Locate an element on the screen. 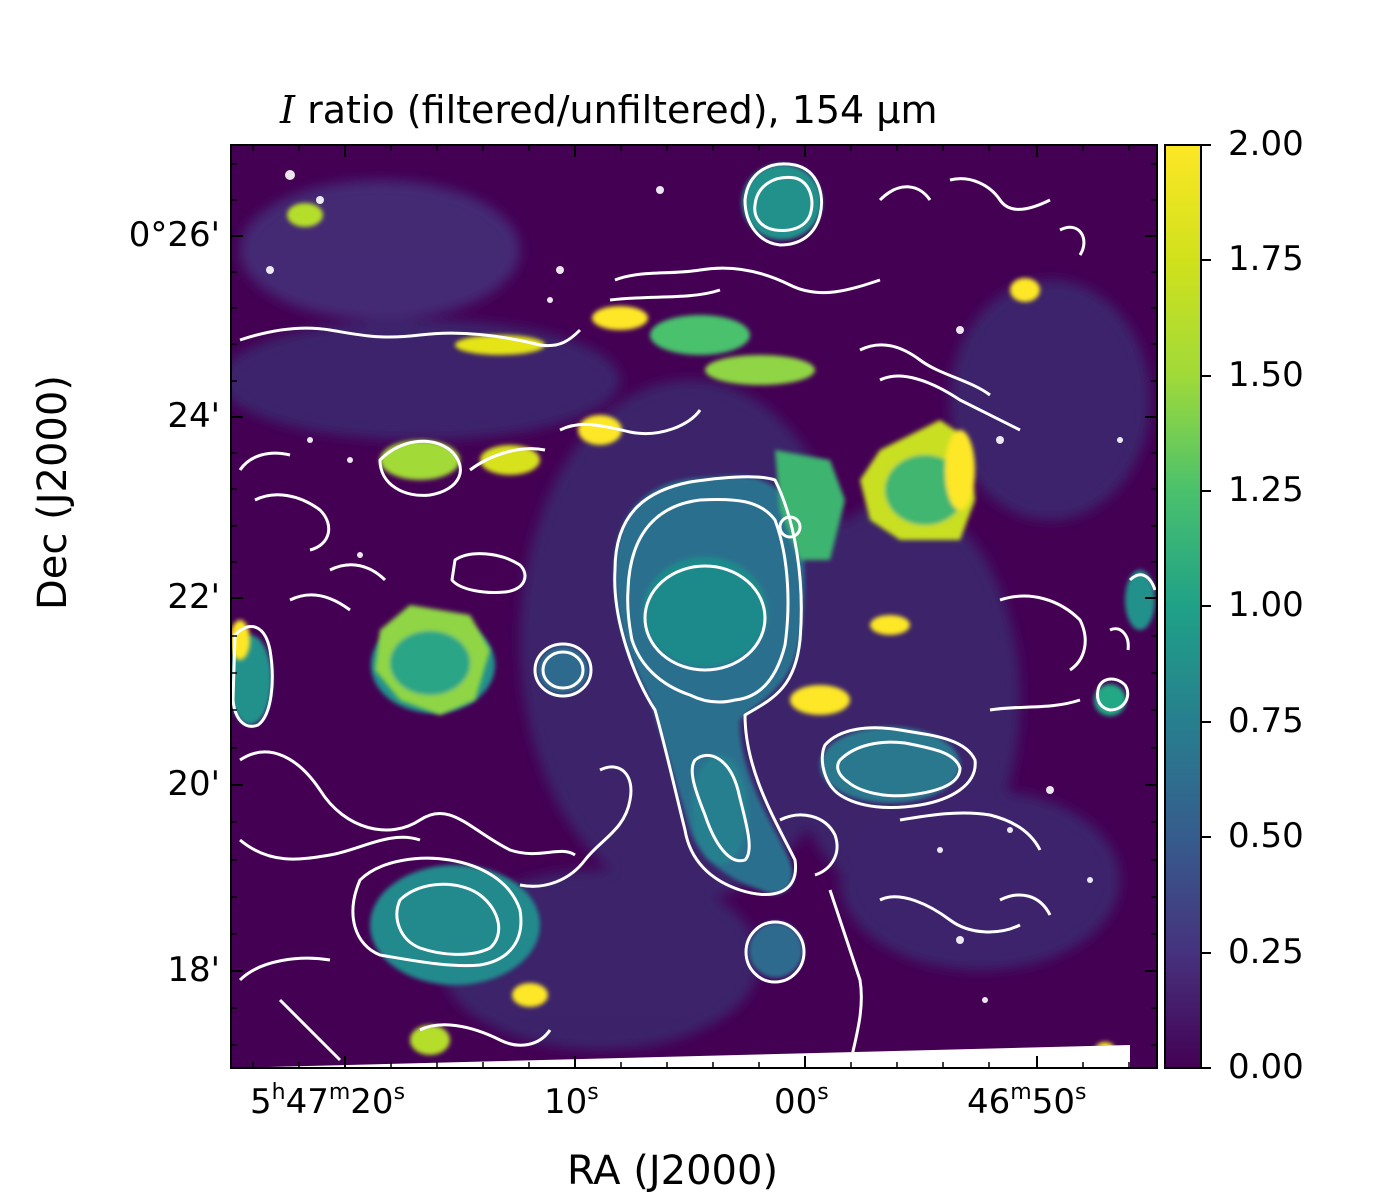  y-tick-label: 18' is located at coordinates (193, 970).